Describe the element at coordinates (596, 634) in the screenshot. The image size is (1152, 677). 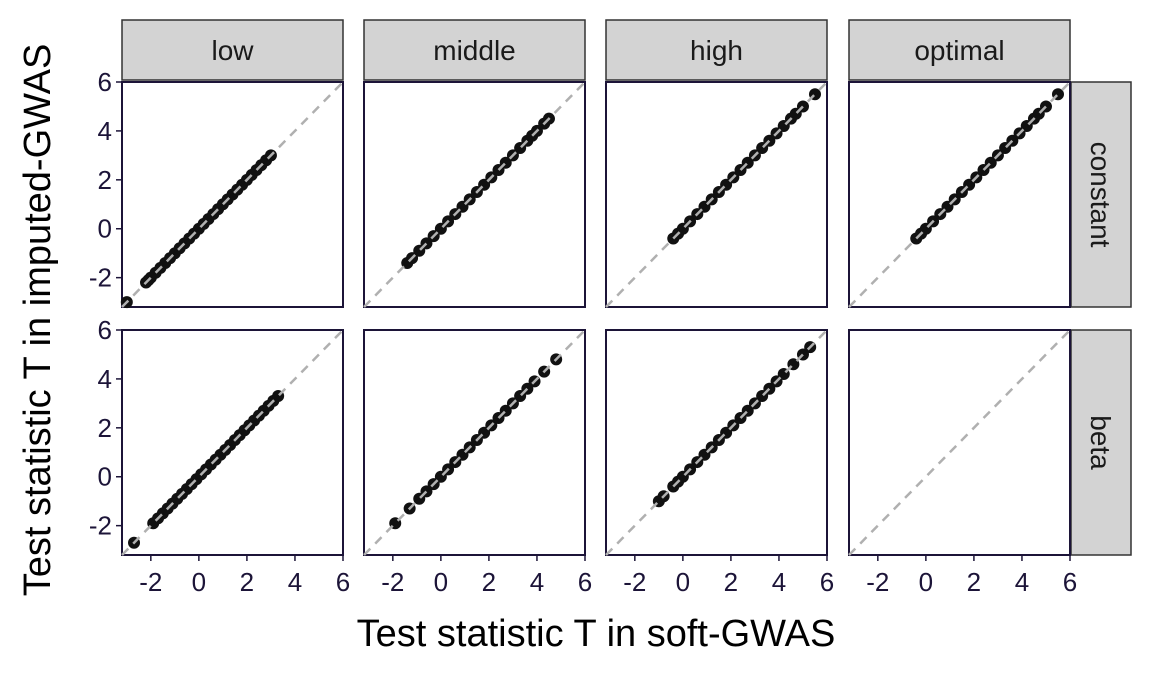
I see `x-axis-title: Test statistic T in soft-GWAS` at that location.